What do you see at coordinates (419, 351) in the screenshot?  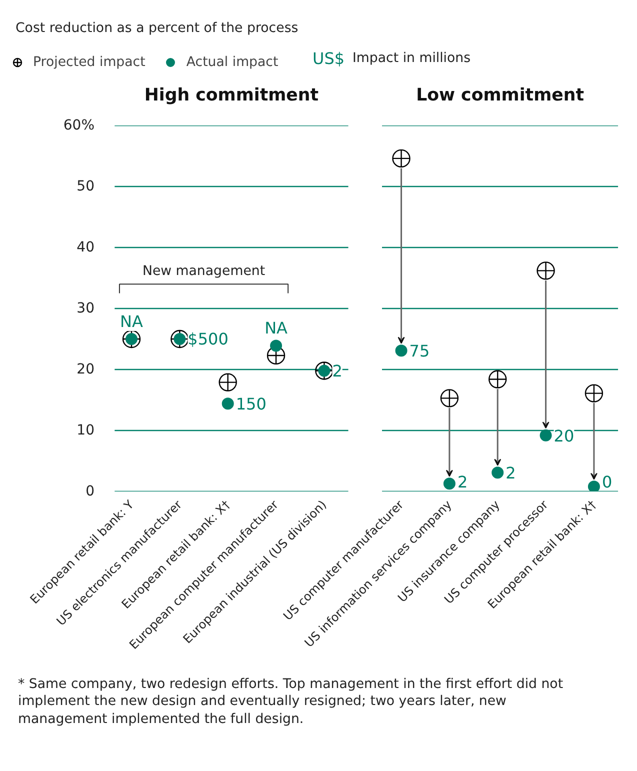 I see `annotation: 75` at bounding box center [419, 351].